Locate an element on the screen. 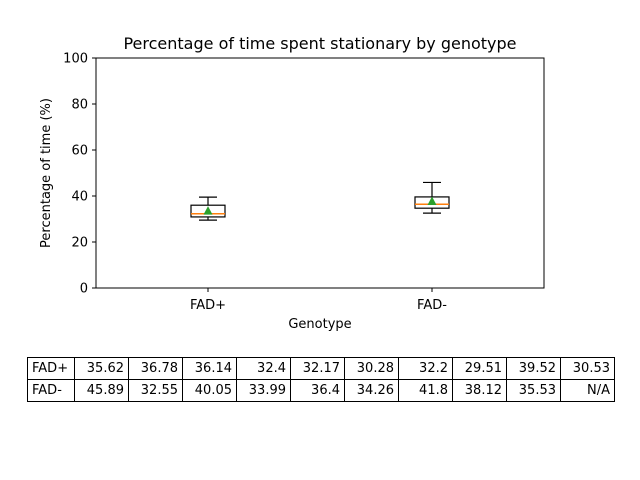 Image resolution: width=640 pixels, height=480 pixels. x-tick-label: FAD- is located at coordinates (432, 305).